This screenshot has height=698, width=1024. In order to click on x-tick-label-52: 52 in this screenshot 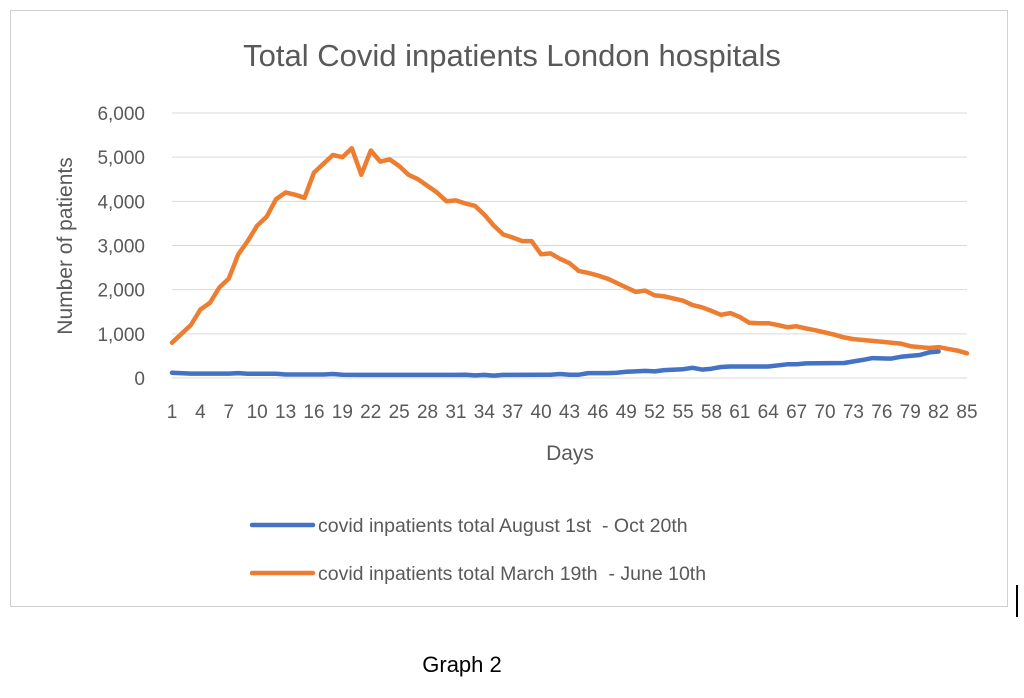, I will do `click(654, 412)`.